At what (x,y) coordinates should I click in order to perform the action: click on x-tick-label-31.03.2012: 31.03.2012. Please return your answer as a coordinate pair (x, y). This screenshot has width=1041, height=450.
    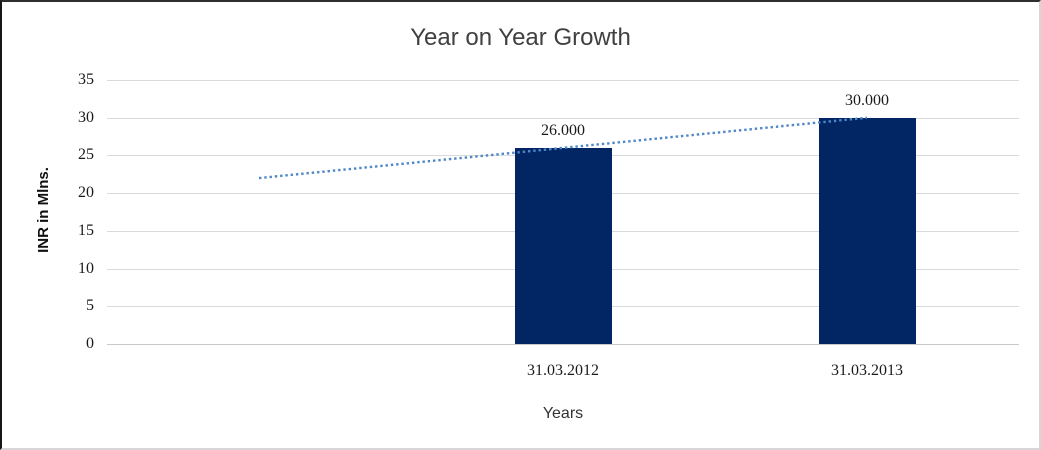
    Looking at the image, I should click on (563, 370).